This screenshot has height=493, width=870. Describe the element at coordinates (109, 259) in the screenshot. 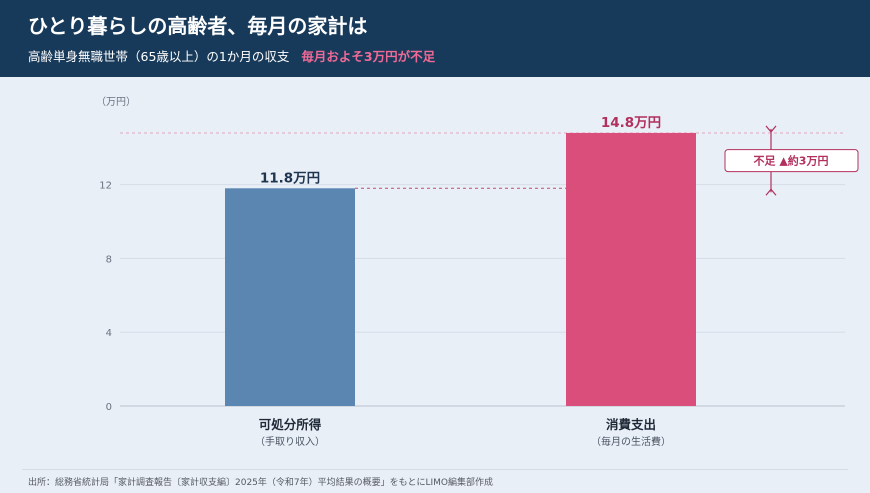

I see `y-tick-label: 8` at that location.